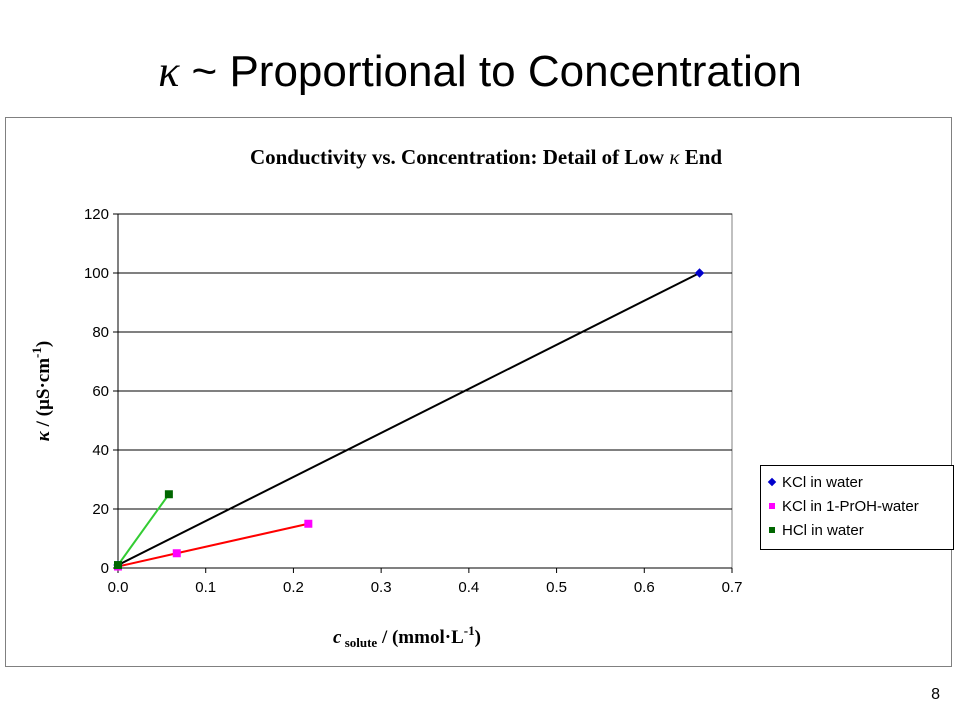 The height and width of the screenshot is (720, 960). I want to click on legend-item: KCl in water, so click(815, 483).